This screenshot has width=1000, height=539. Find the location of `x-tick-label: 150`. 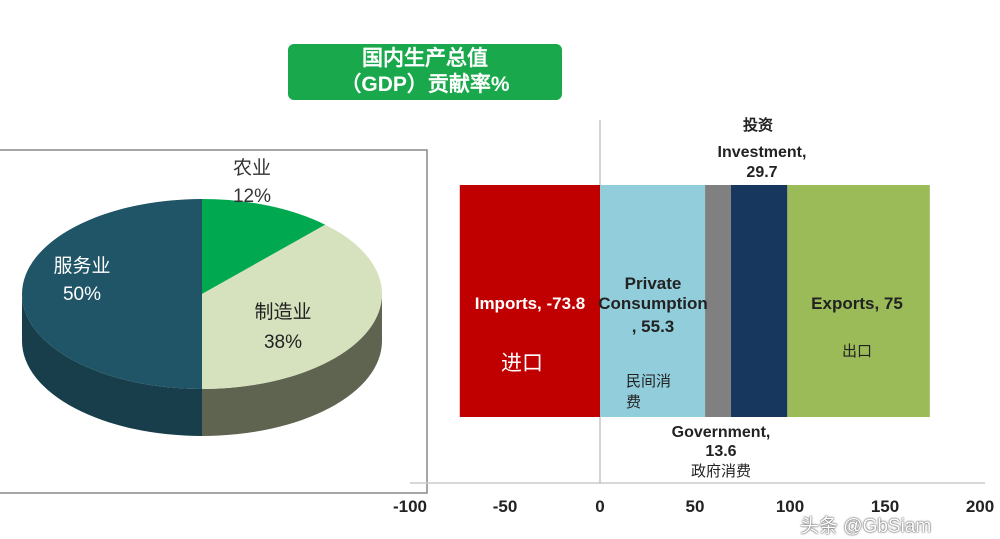

x-tick-label: 150 is located at coordinates (885, 506).